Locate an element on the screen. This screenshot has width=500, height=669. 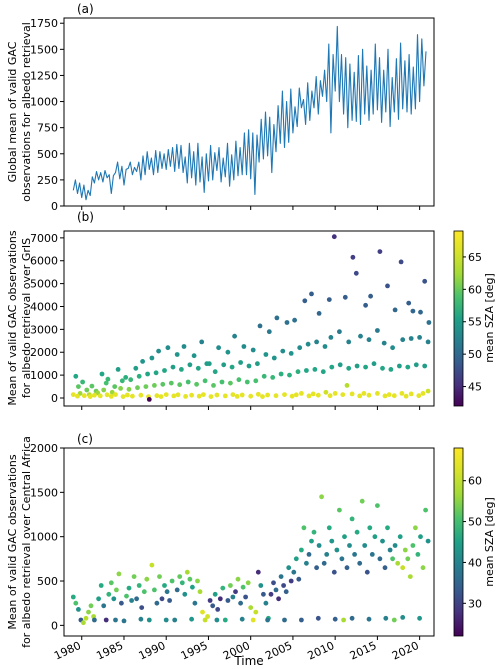
y-tick-label: 500 is located at coordinates (47, 154).